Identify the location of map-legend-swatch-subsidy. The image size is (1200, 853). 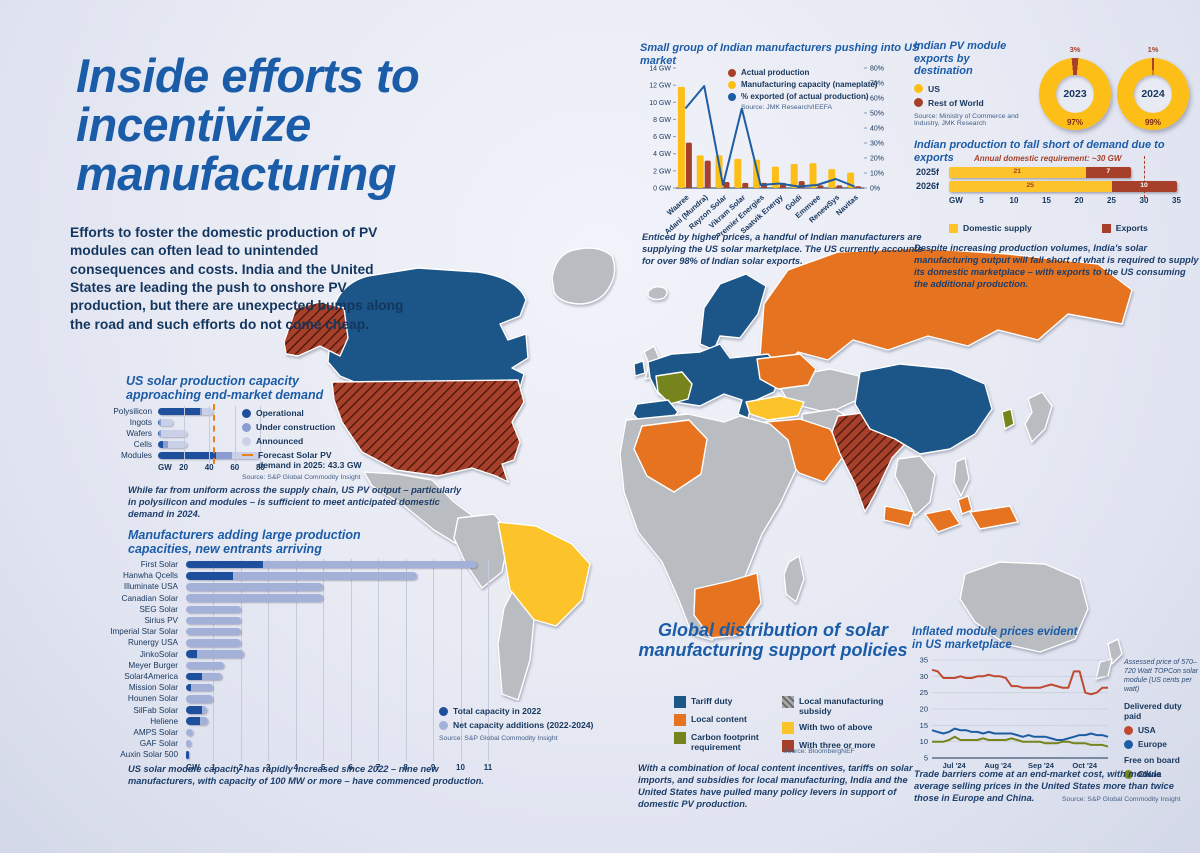
(788, 702).